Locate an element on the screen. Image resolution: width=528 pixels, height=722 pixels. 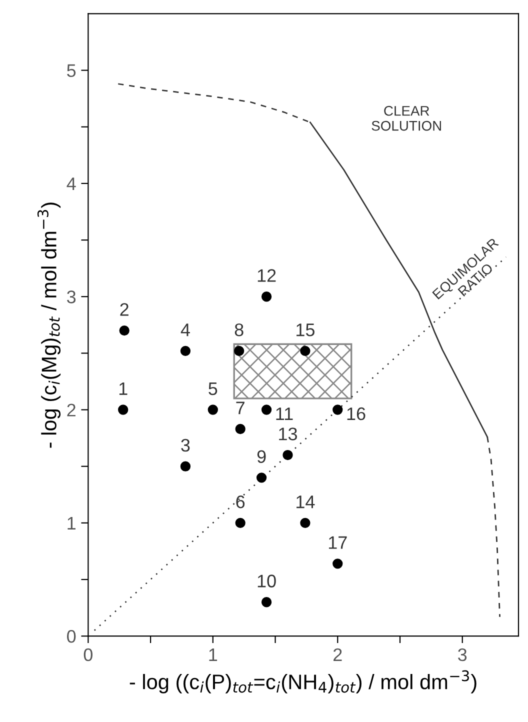
text: - log ((c$_{i}$(P)$_{tot}$=c$_{i}$(NH$_{4}$)$_{tot}$) / mol dm$^{−3}$) is located at coordinates (303, 682).